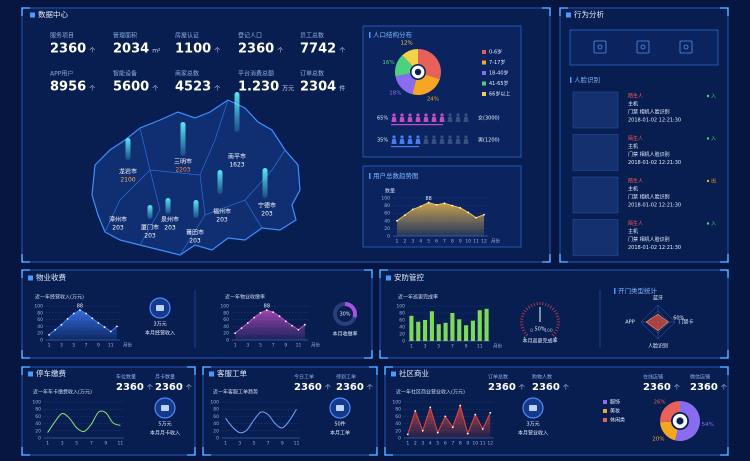 This screenshot has width=750, height=461. What do you see at coordinates (499, 73) in the screenshot?
I see `legend-label: 18-40岁` at bounding box center [499, 73].